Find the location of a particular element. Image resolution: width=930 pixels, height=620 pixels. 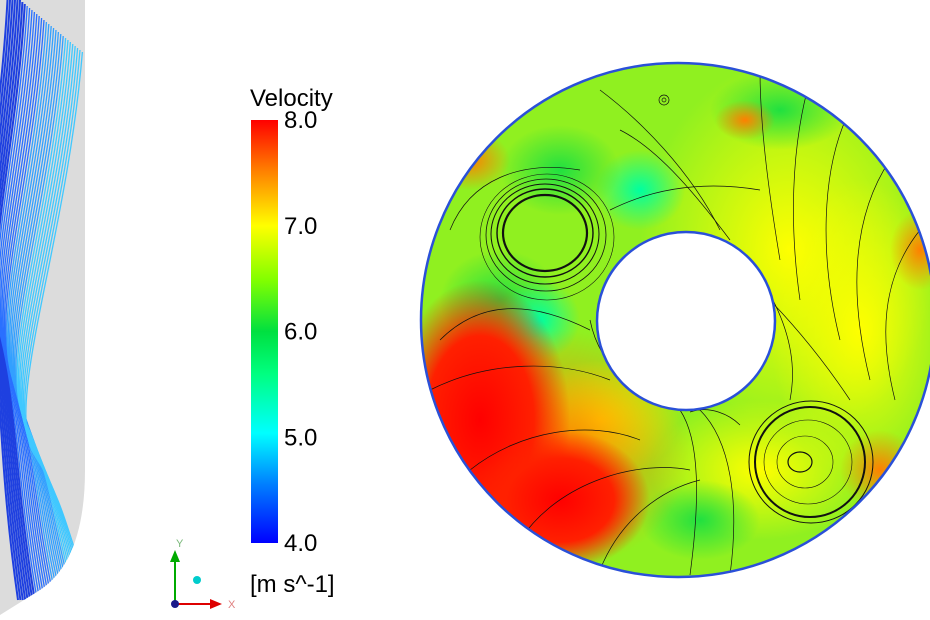

legend-tick-label: 4.0 is located at coordinates (300, 543).